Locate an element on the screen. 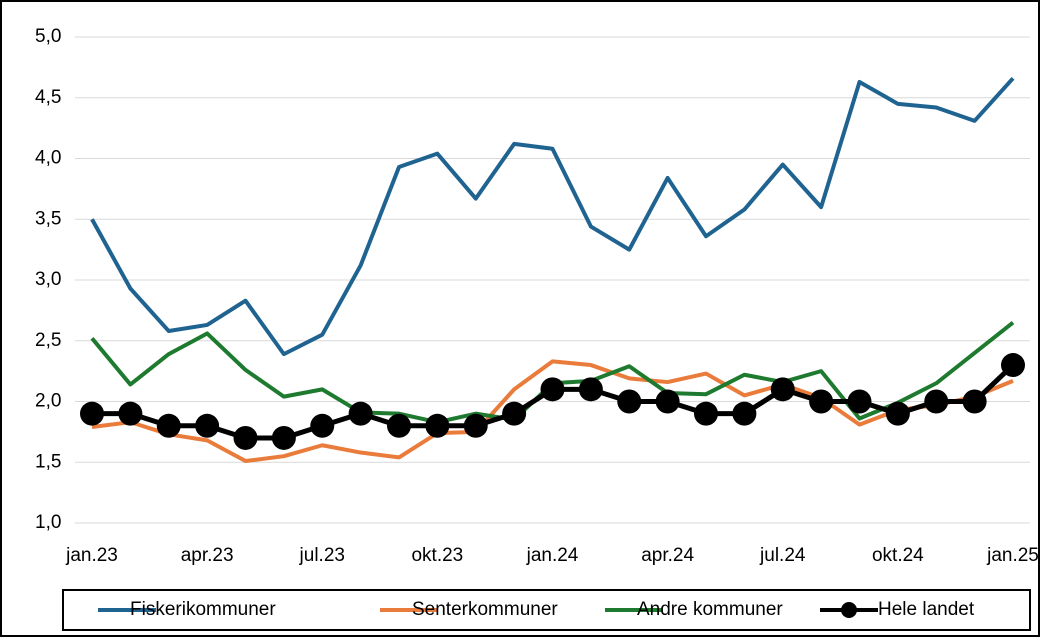  x-tick-label: jan.24 is located at coordinates (552, 555).